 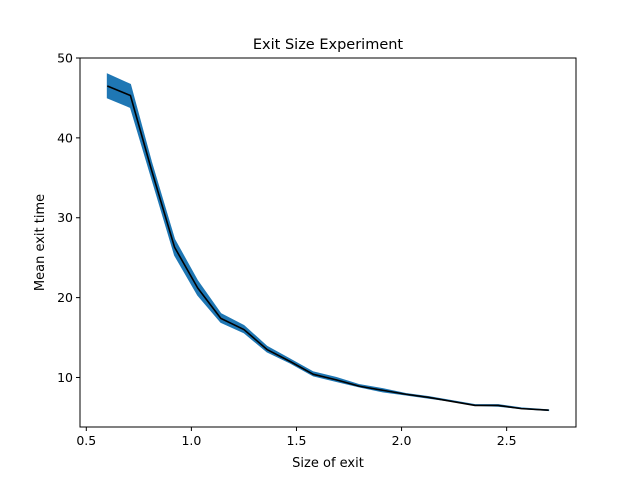 What do you see at coordinates (191, 440) in the screenshot?
I see `x-tick-label: 1.0` at bounding box center [191, 440].